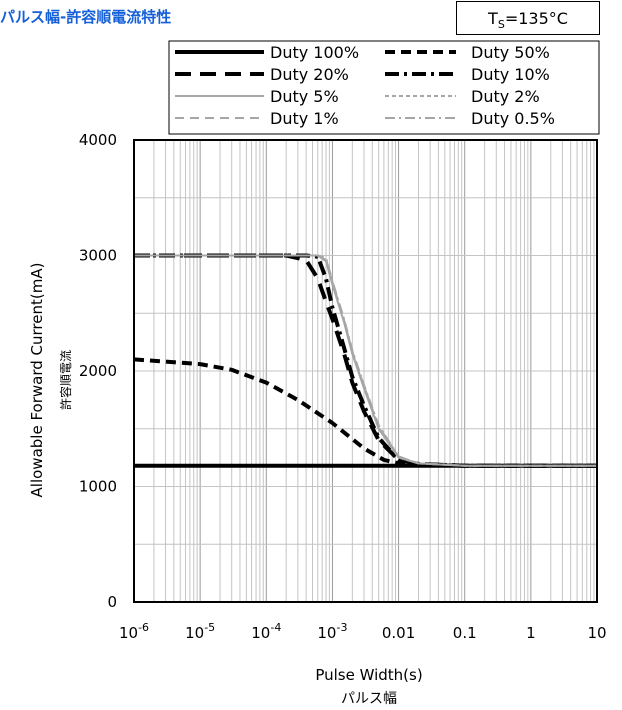 This screenshot has width=622, height=710. I want to click on temperature-symbol: T, so click(493, 18).